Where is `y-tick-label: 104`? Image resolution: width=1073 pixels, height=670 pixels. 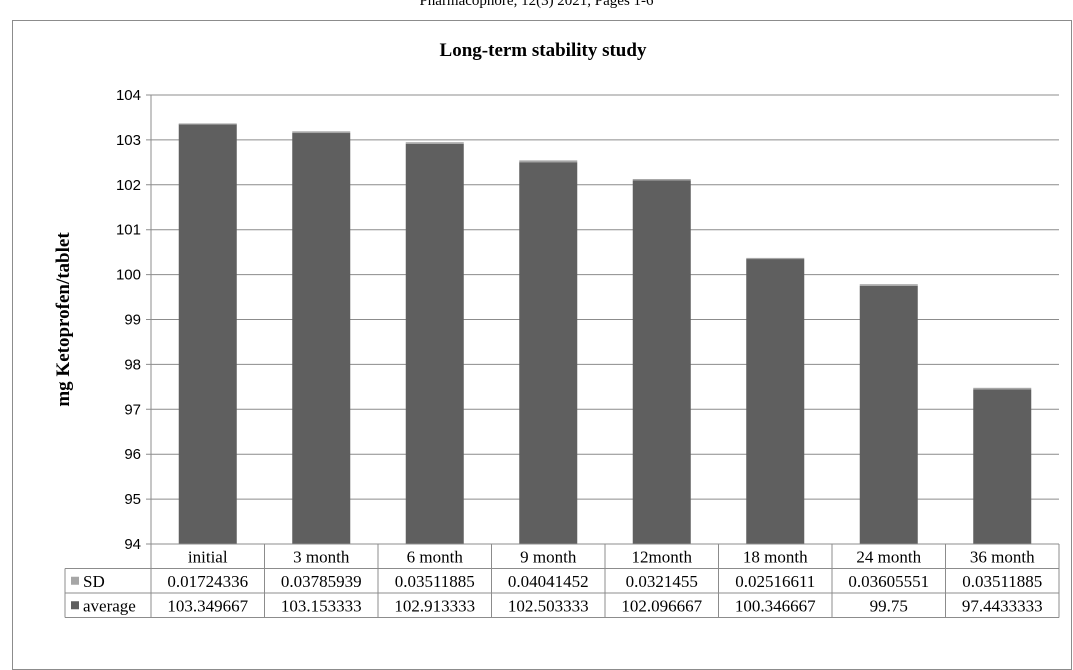 y-tick-label: 104 is located at coordinates (128, 95).